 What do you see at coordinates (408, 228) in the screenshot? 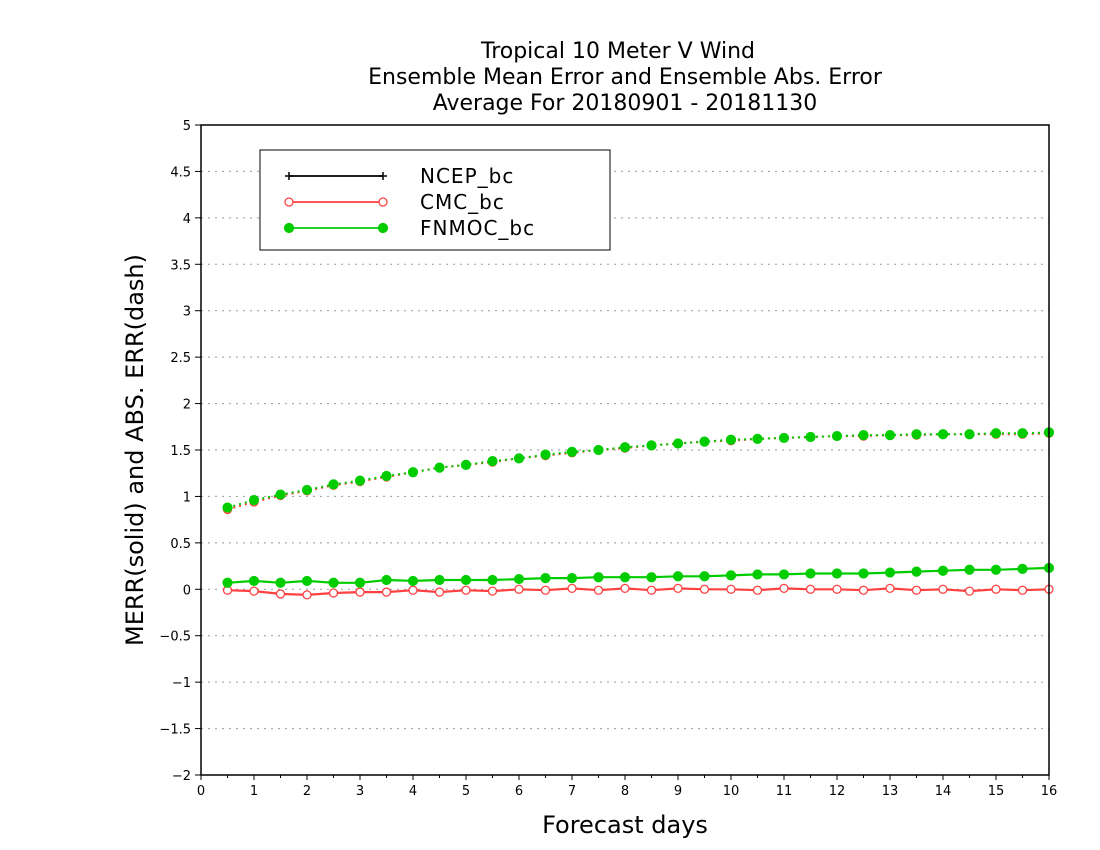
I see `legend-item-fnmoc-bc: FNMOC_bc` at bounding box center [408, 228].